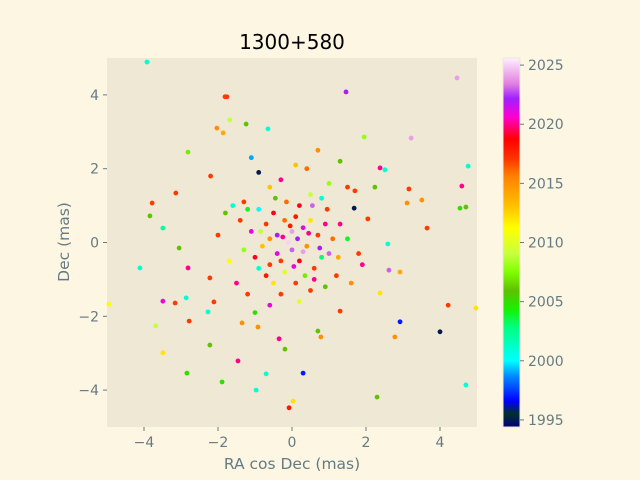 This screenshot has width=640, height=480. What do you see at coordinates (94, 96) in the screenshot?
I see `tick-label: 4` at bounding box center [94, 96].